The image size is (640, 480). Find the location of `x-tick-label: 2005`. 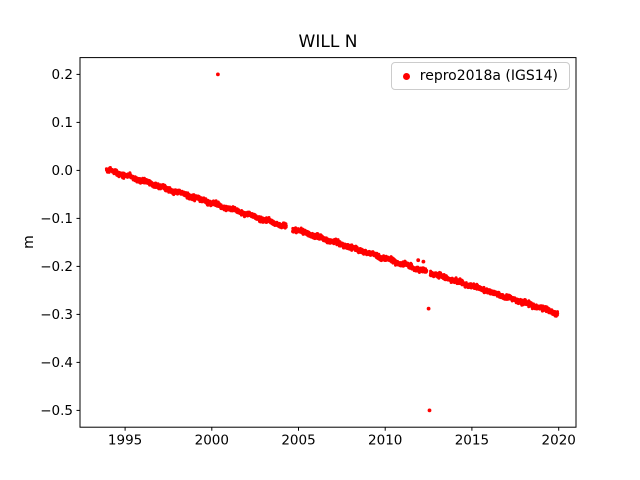

x-tick-label: 2005 is located at coordinates (298, 441).